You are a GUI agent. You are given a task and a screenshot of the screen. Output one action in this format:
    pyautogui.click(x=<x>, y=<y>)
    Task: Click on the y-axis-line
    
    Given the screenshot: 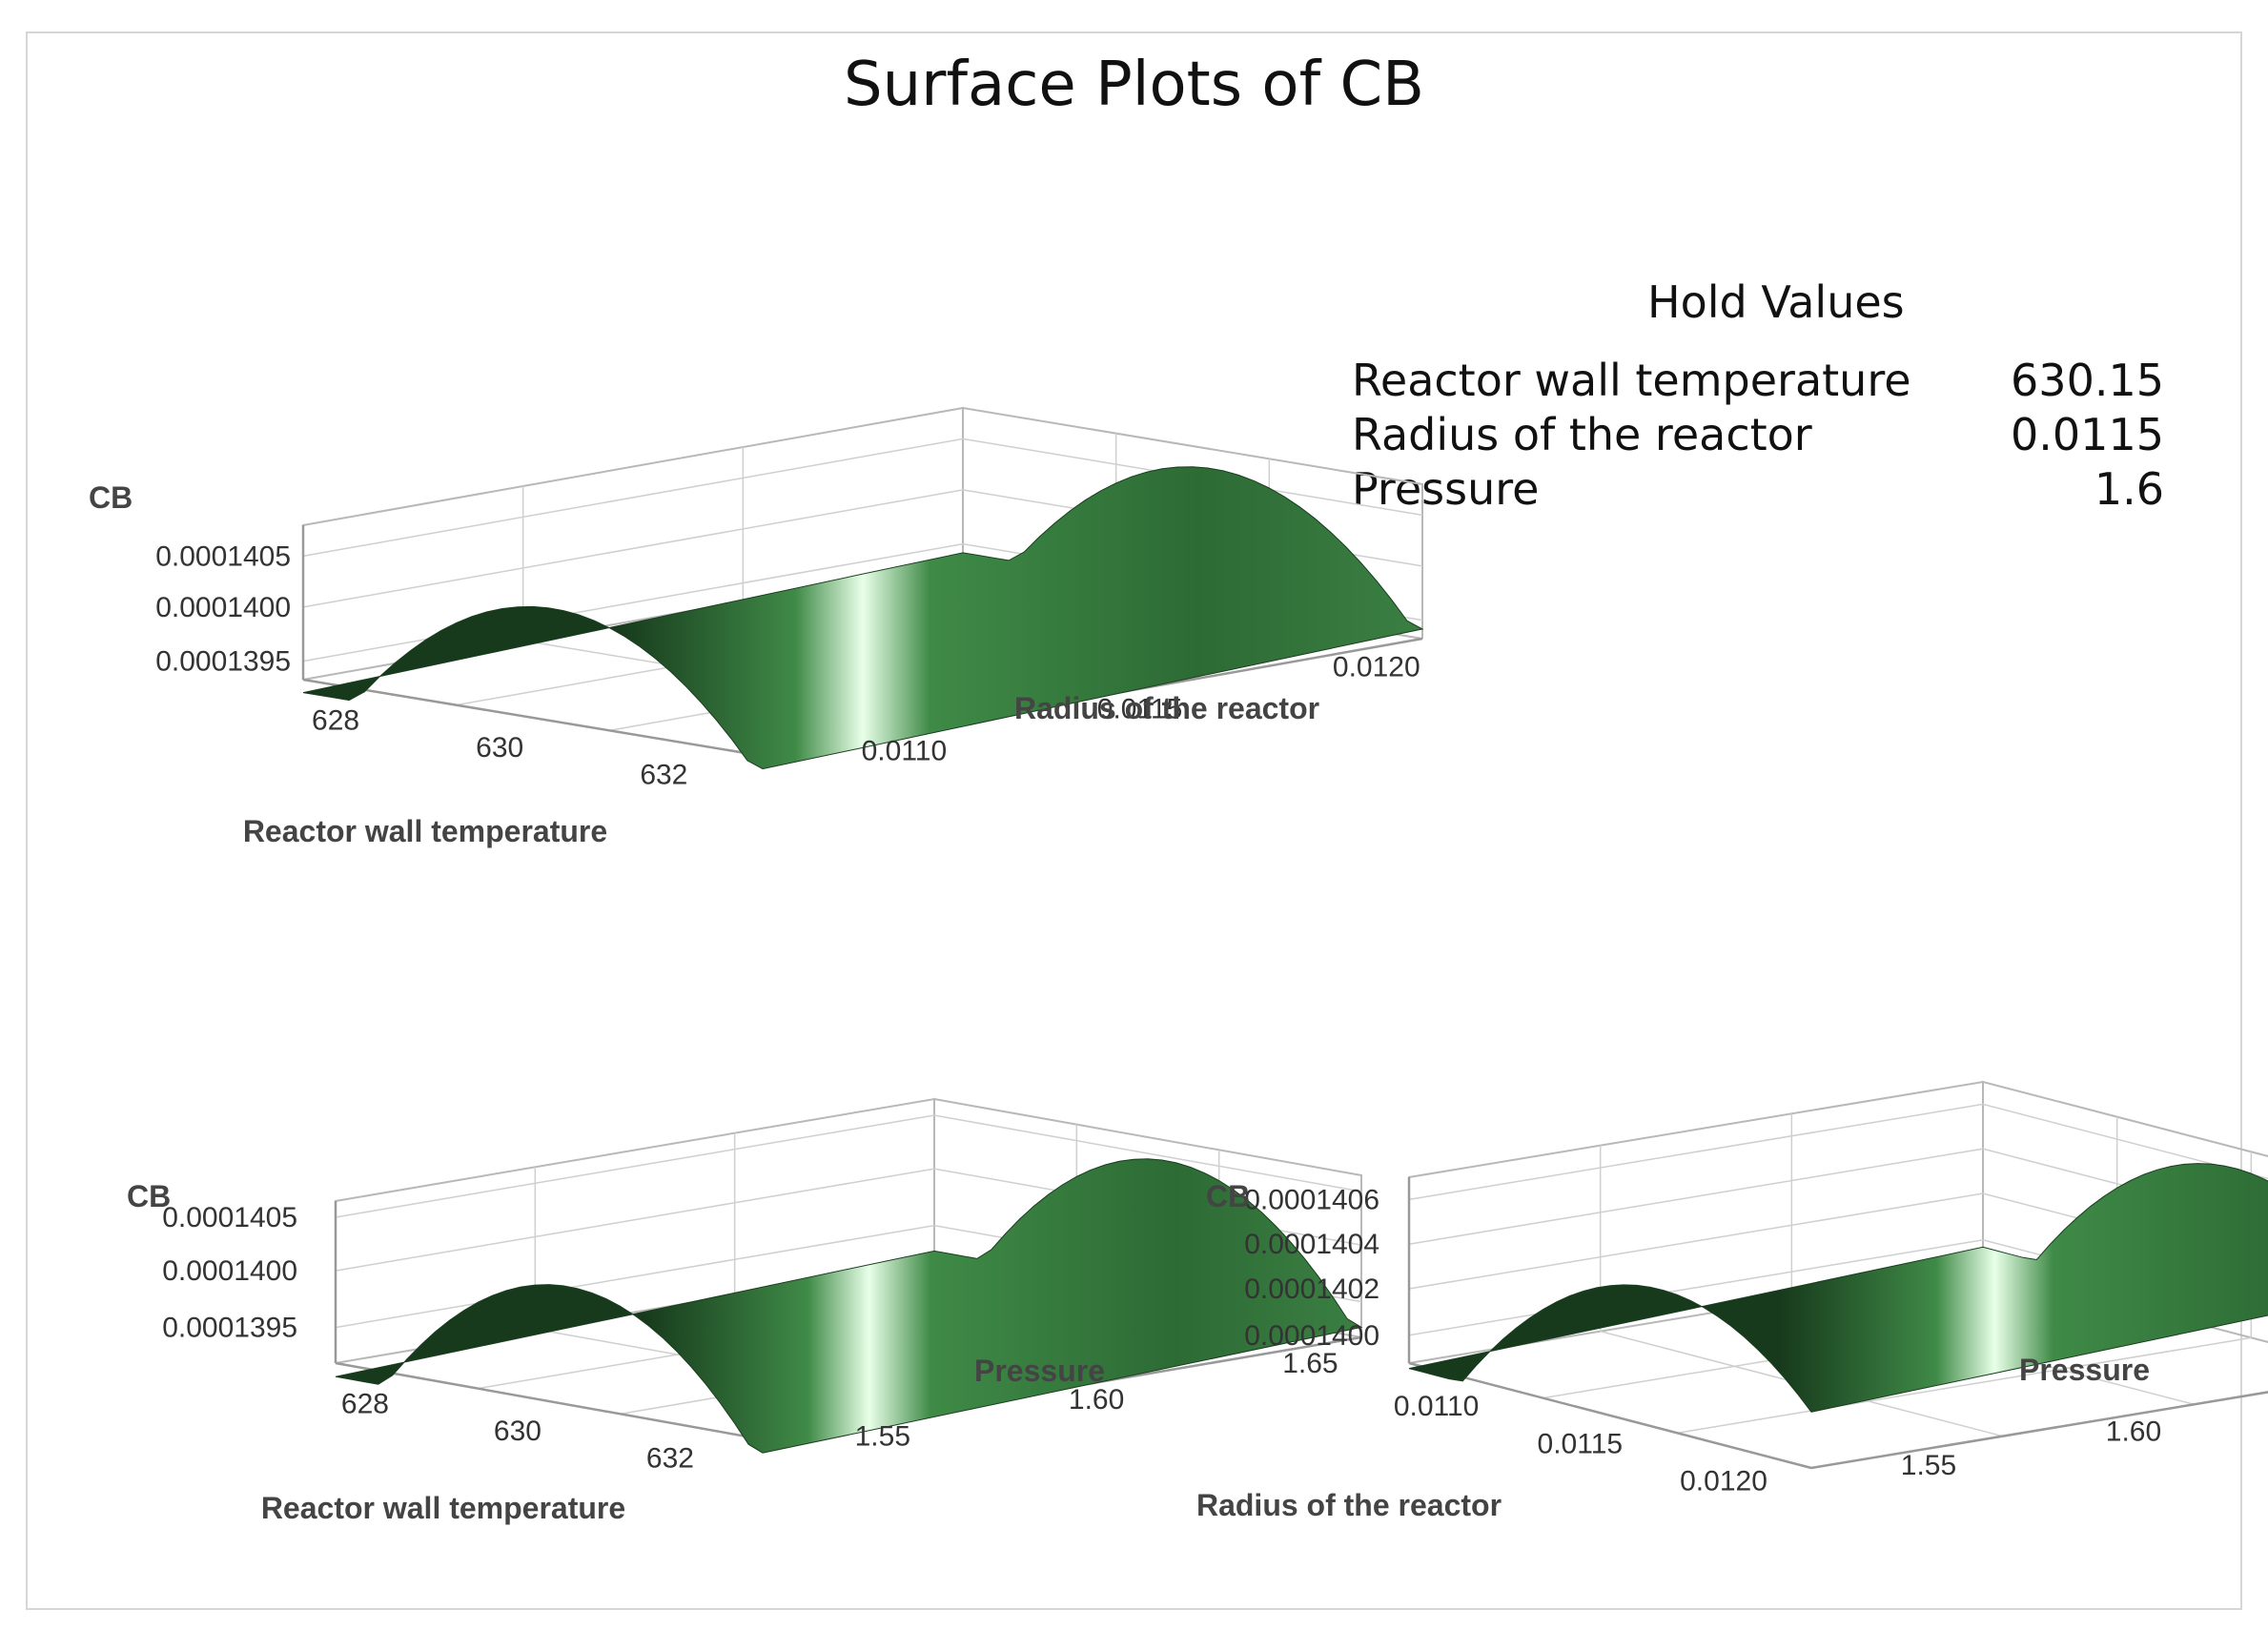 What is the action you would take?
    pyautogui.click(x=2039, y=1430)
    